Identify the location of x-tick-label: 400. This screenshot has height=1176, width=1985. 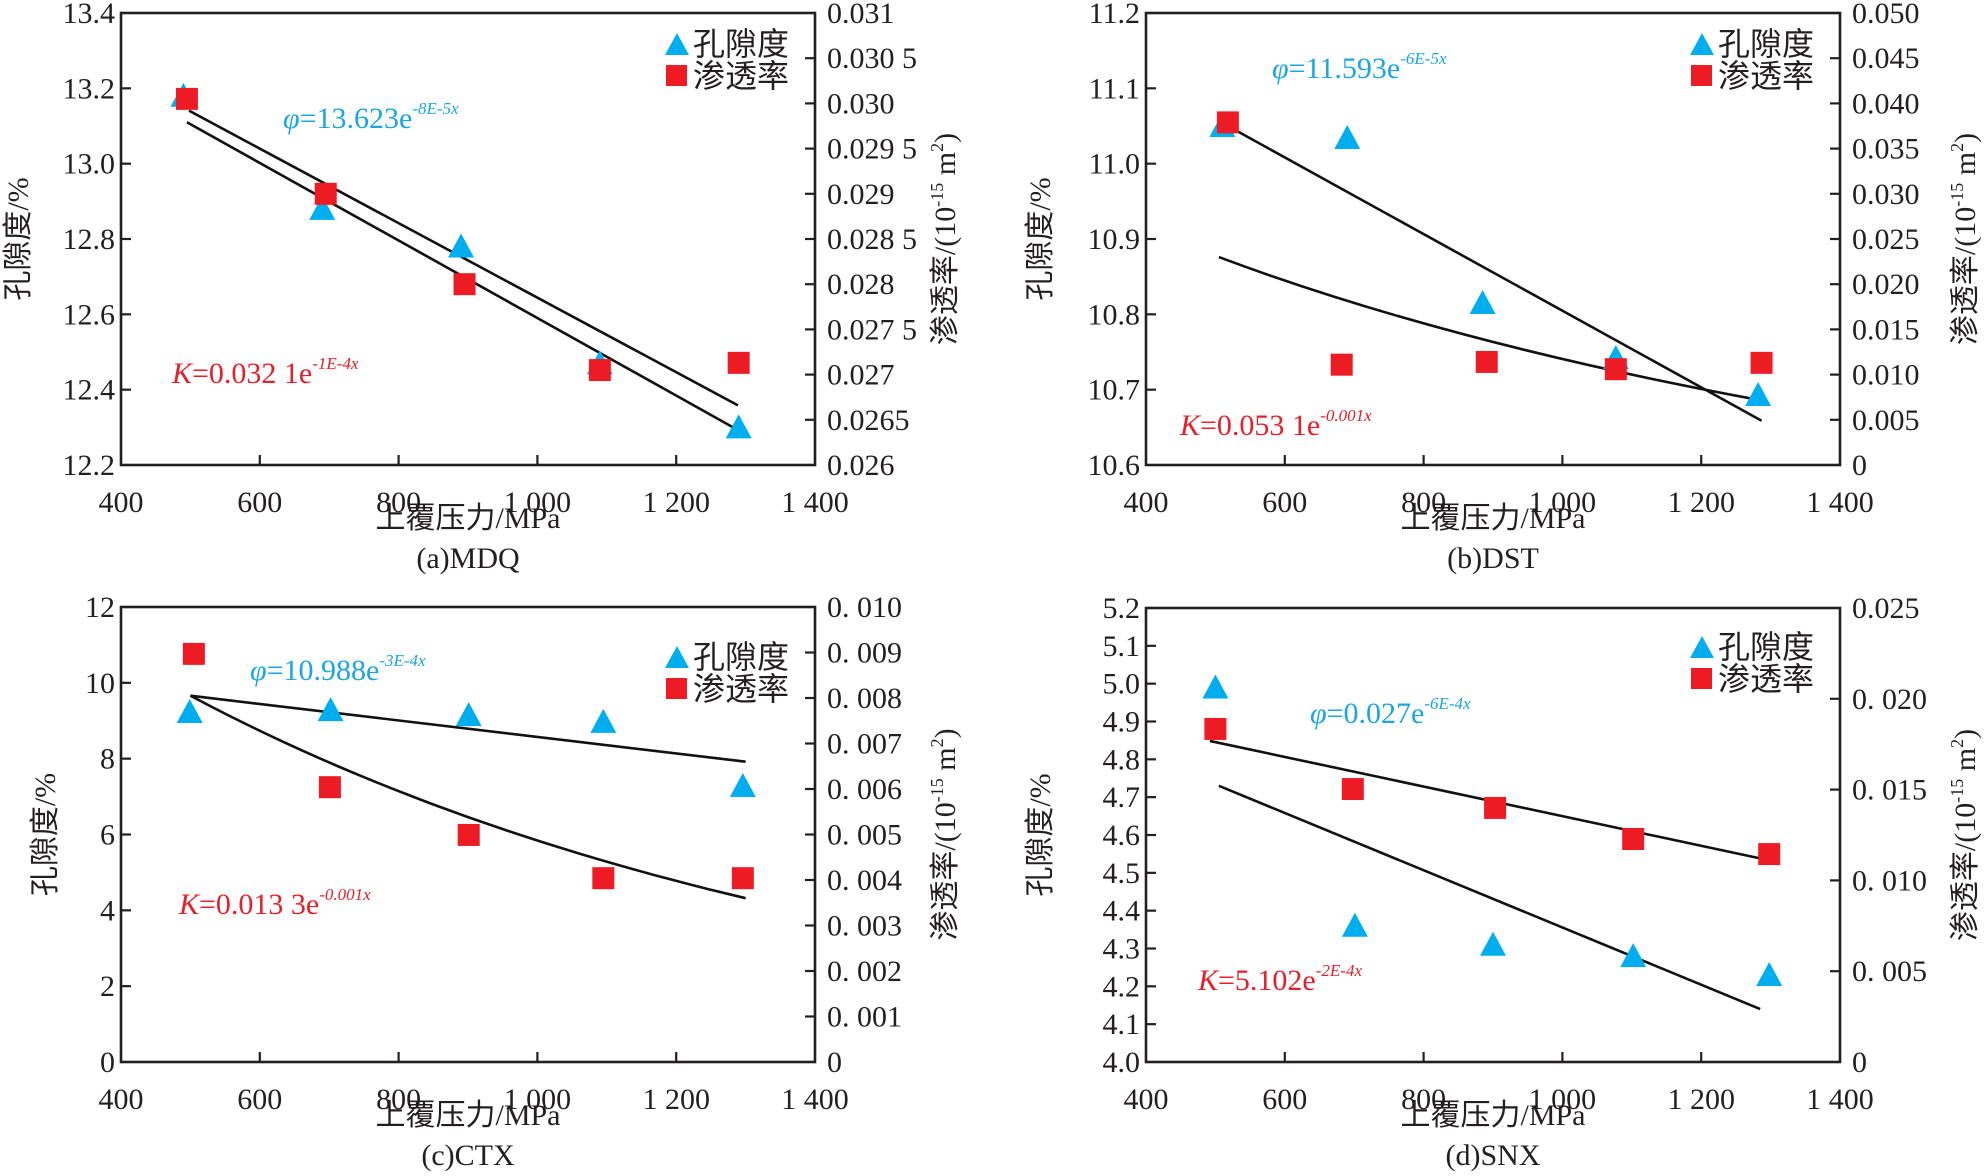
(121, 1099).